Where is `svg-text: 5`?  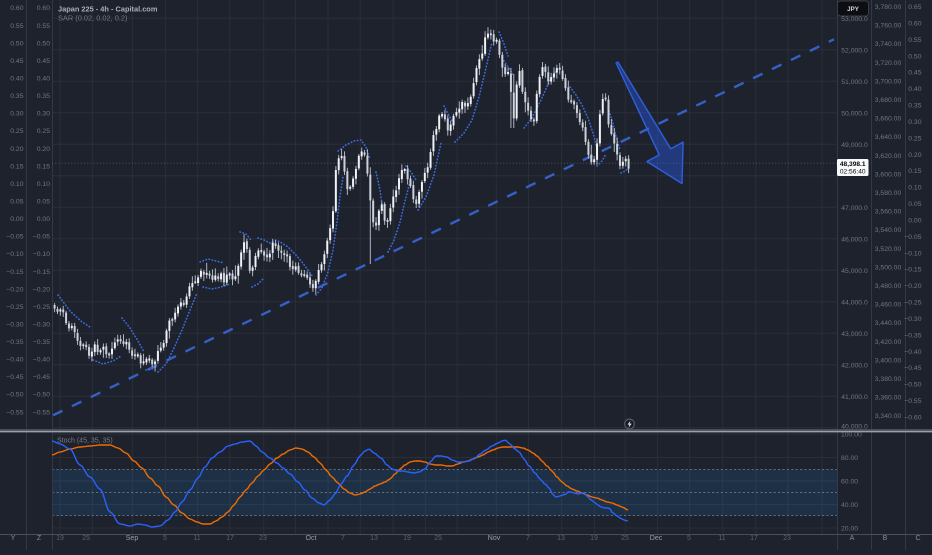
svg-text: 5 is located at coordinates (165, 538).